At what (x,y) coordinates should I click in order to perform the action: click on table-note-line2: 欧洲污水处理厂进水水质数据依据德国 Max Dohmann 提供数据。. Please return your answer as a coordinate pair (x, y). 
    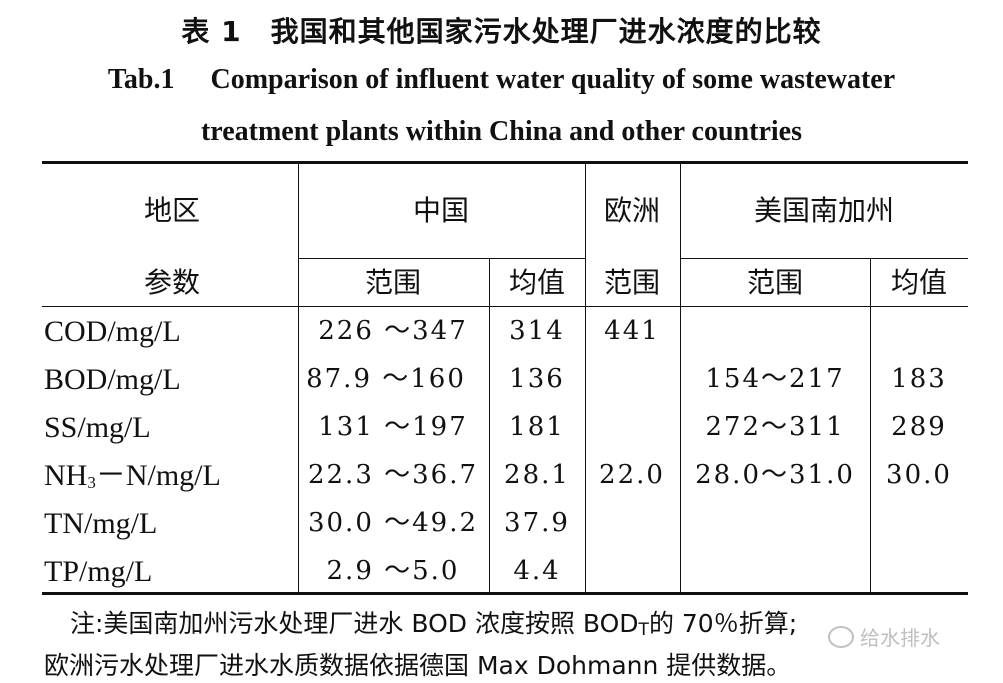
    Looking at the image, I should click on (418, 665).